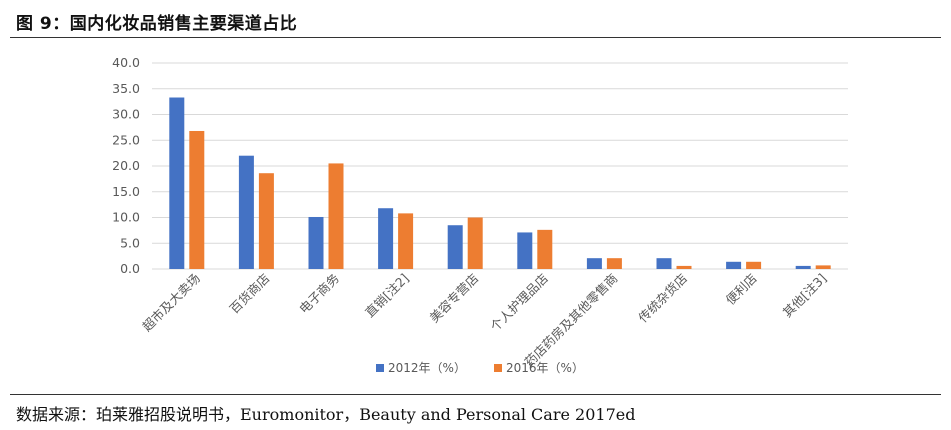 This screenshot has height=430, width=951. I want to click on legend-label: 2012年（%）, so click(427, 368).